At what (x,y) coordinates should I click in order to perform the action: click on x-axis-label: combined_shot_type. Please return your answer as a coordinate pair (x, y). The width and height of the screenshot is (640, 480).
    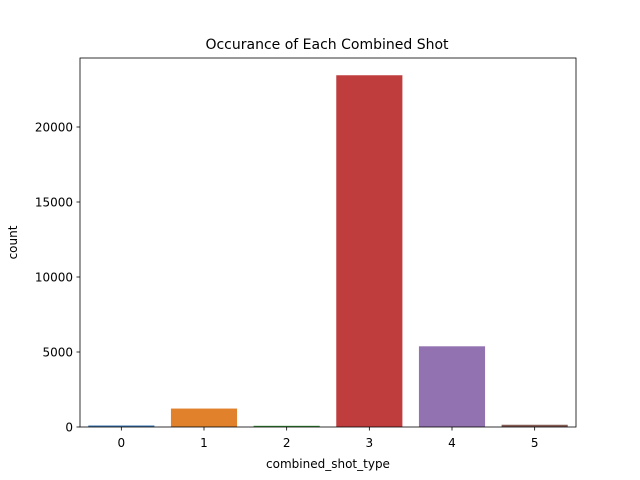
    Looking at the image, I should click on (328, 464).